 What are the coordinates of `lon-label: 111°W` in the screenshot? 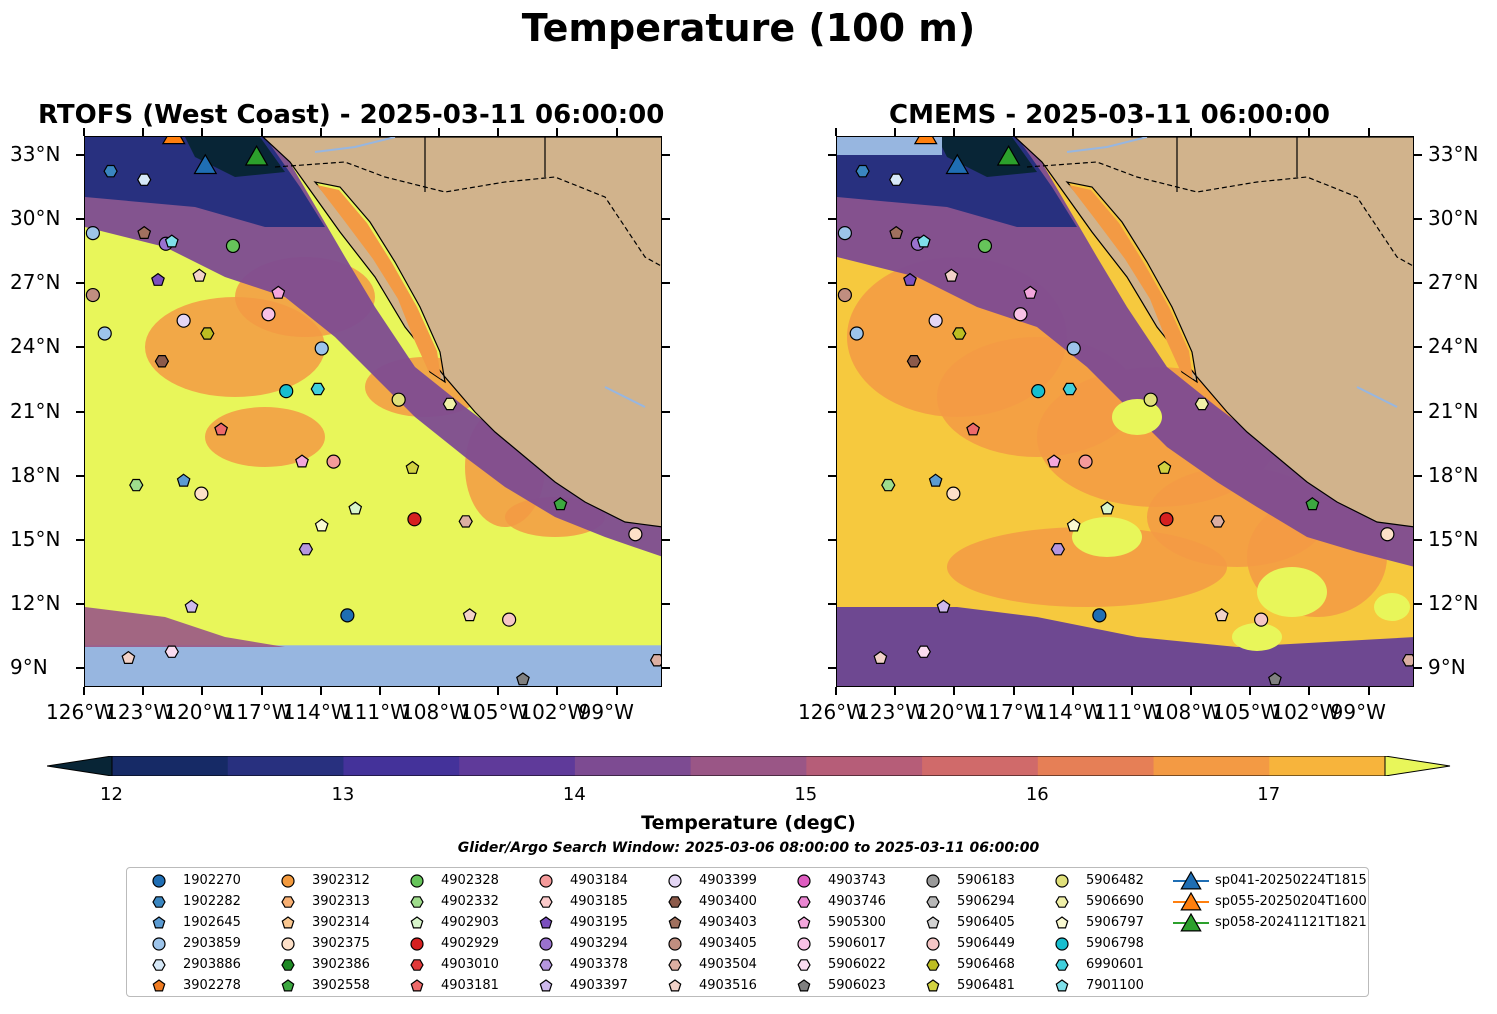 It's located at (1127, 712).